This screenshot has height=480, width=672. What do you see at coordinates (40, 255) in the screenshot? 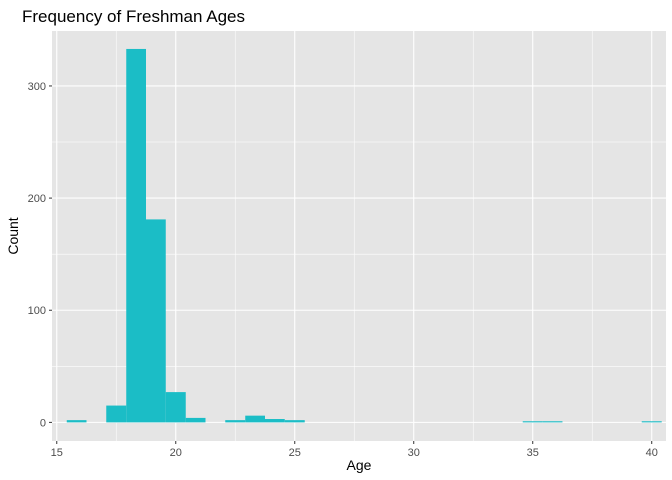
I see `y-axis-ticks: 0 100 200 300` at bounding box center [40, 255].